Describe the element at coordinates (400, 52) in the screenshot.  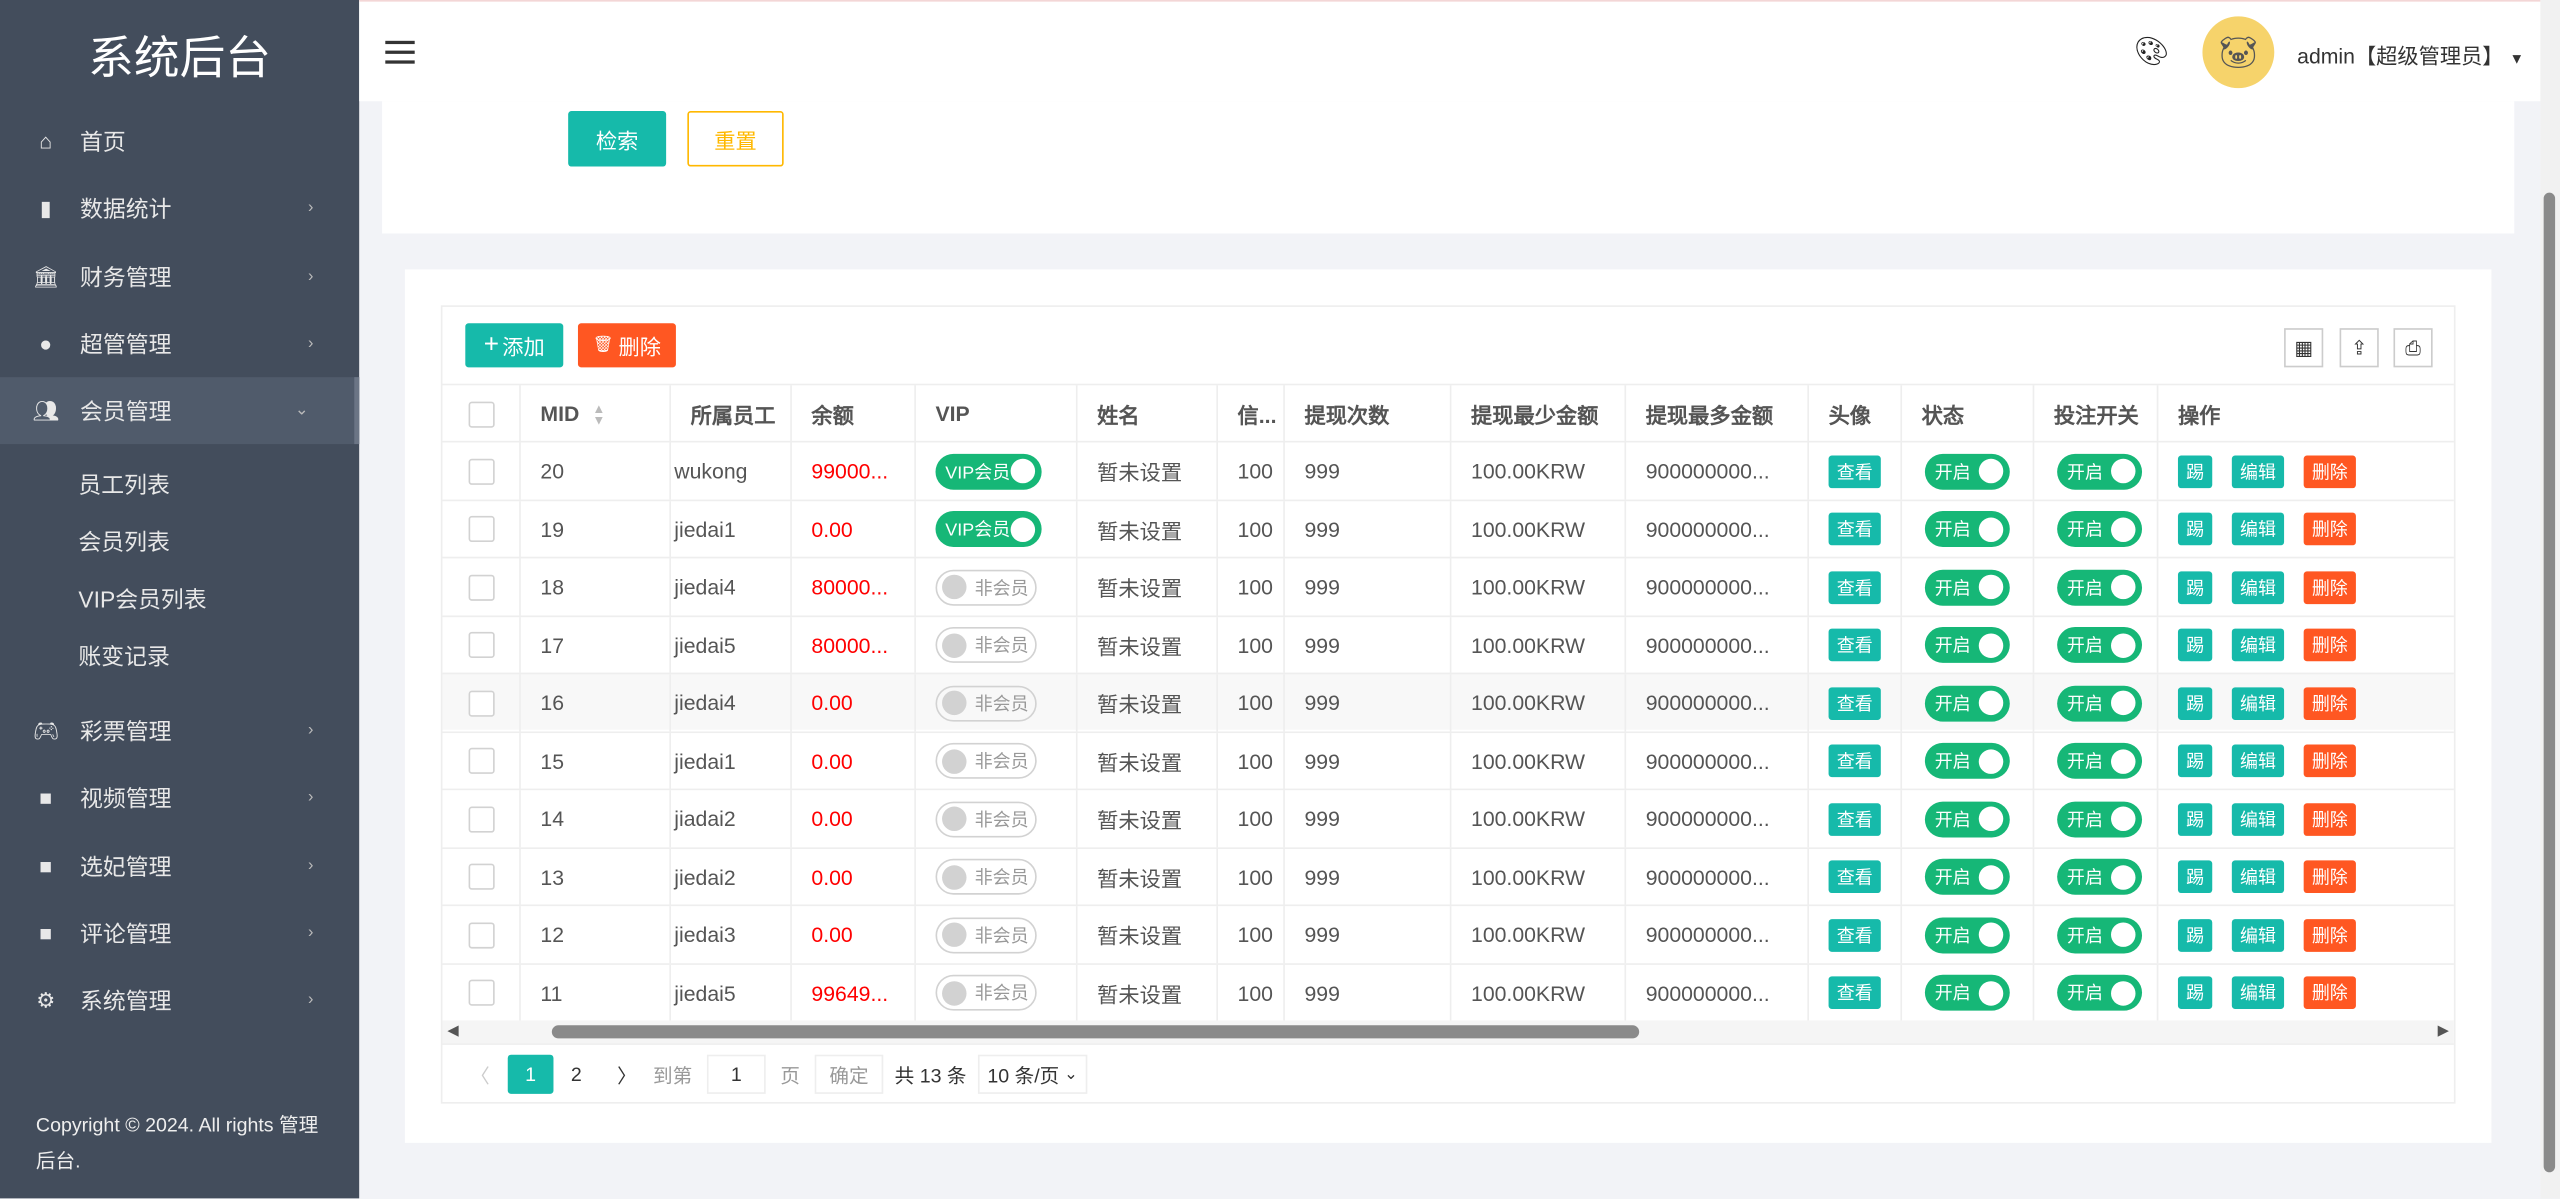
I see `hamburger-menu-icon` at that location.